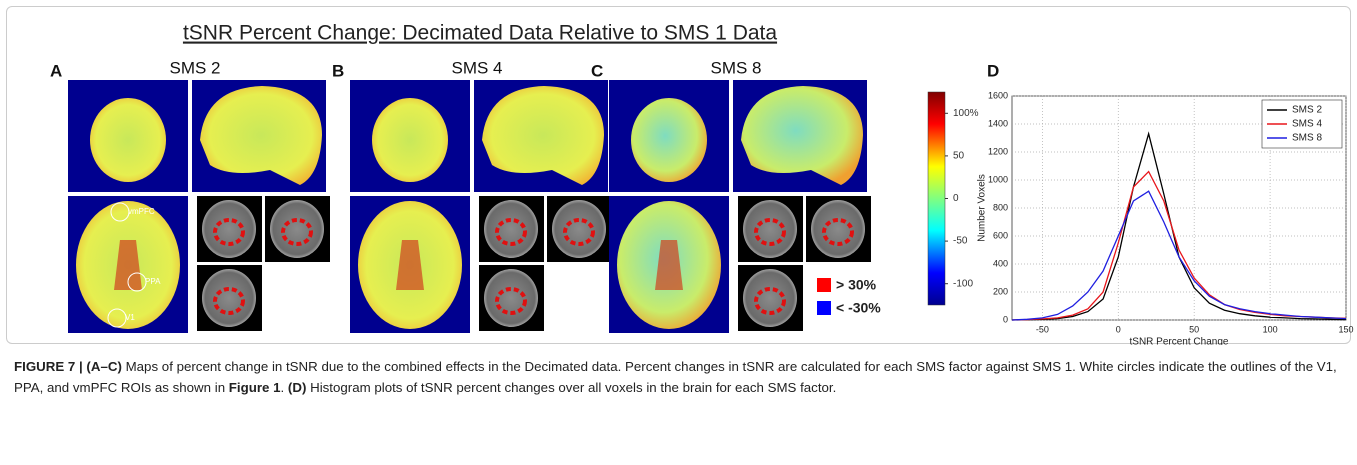 The height and width of the screenshot is (465, 1357). Describe the element at coordinates (338, 70) in the screenshot. I see `panel-label: B` at that location.